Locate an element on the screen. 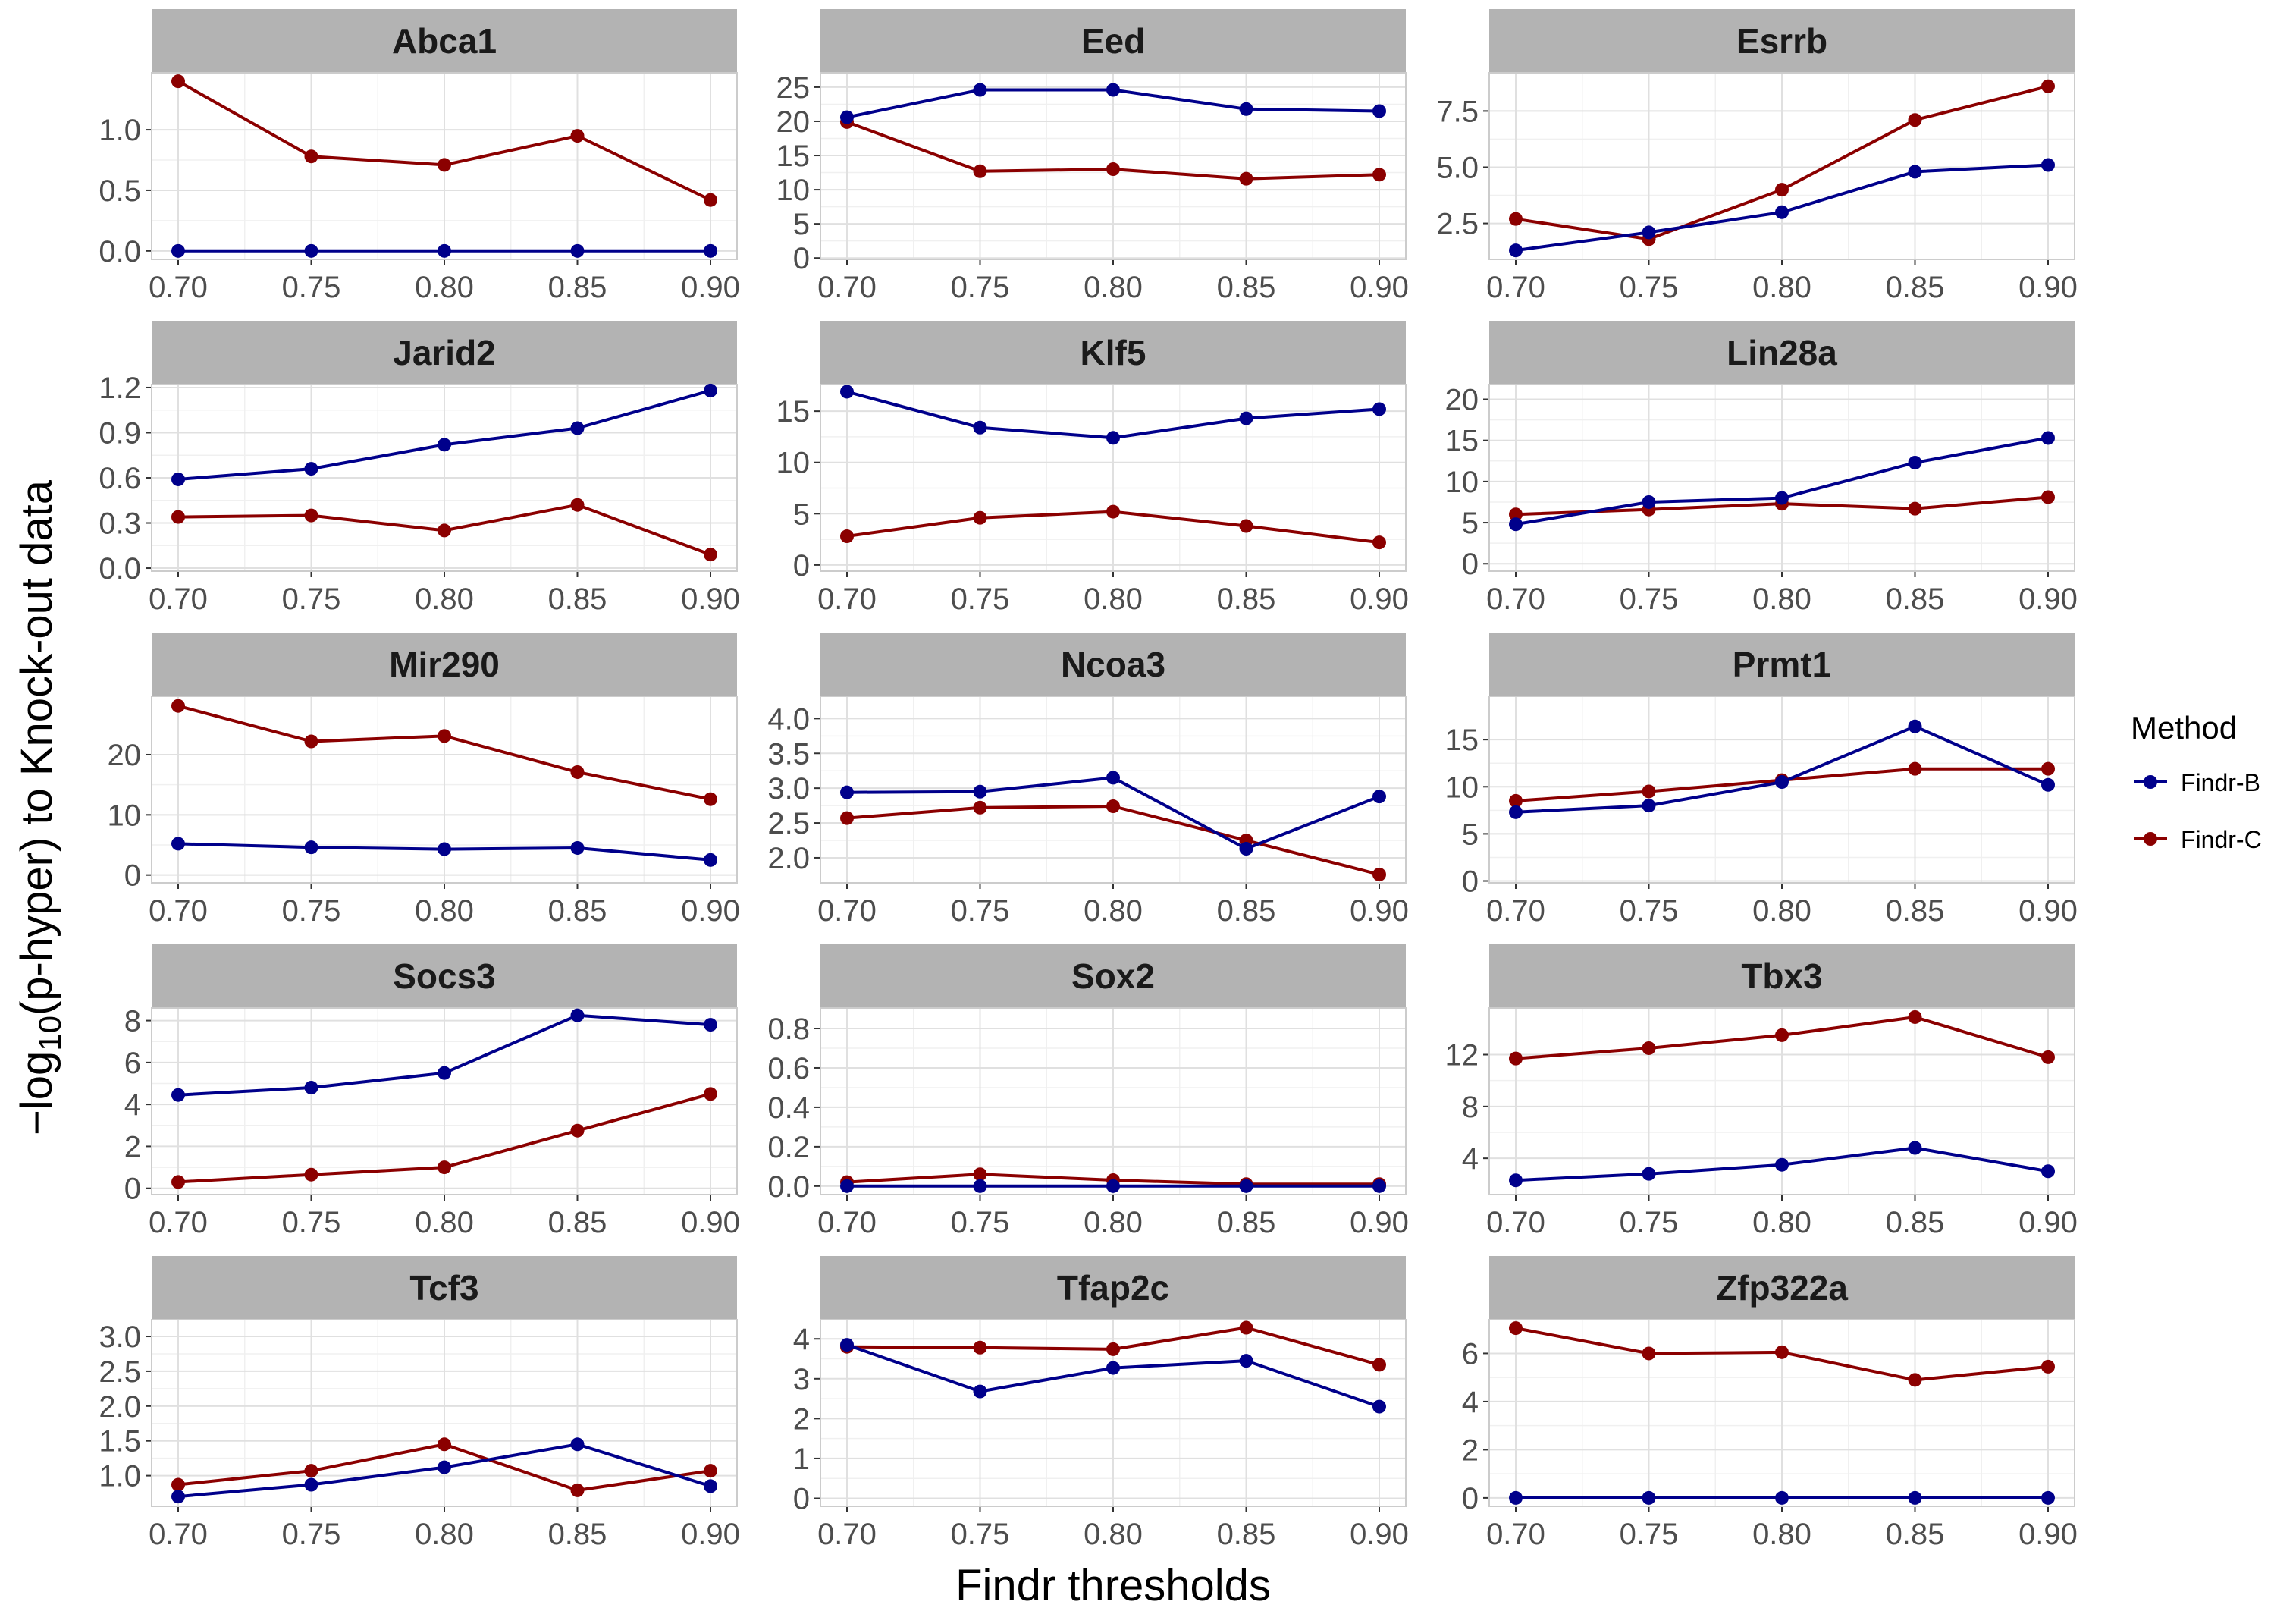  x-axis-title: Findr thresholds is located at coordinates (1113, 1585).